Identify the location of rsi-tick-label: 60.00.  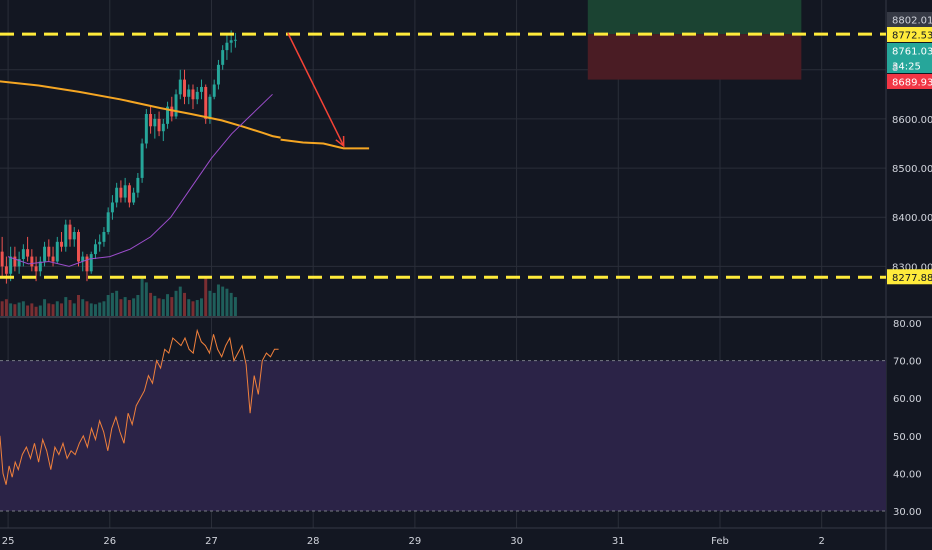
(907, 399).